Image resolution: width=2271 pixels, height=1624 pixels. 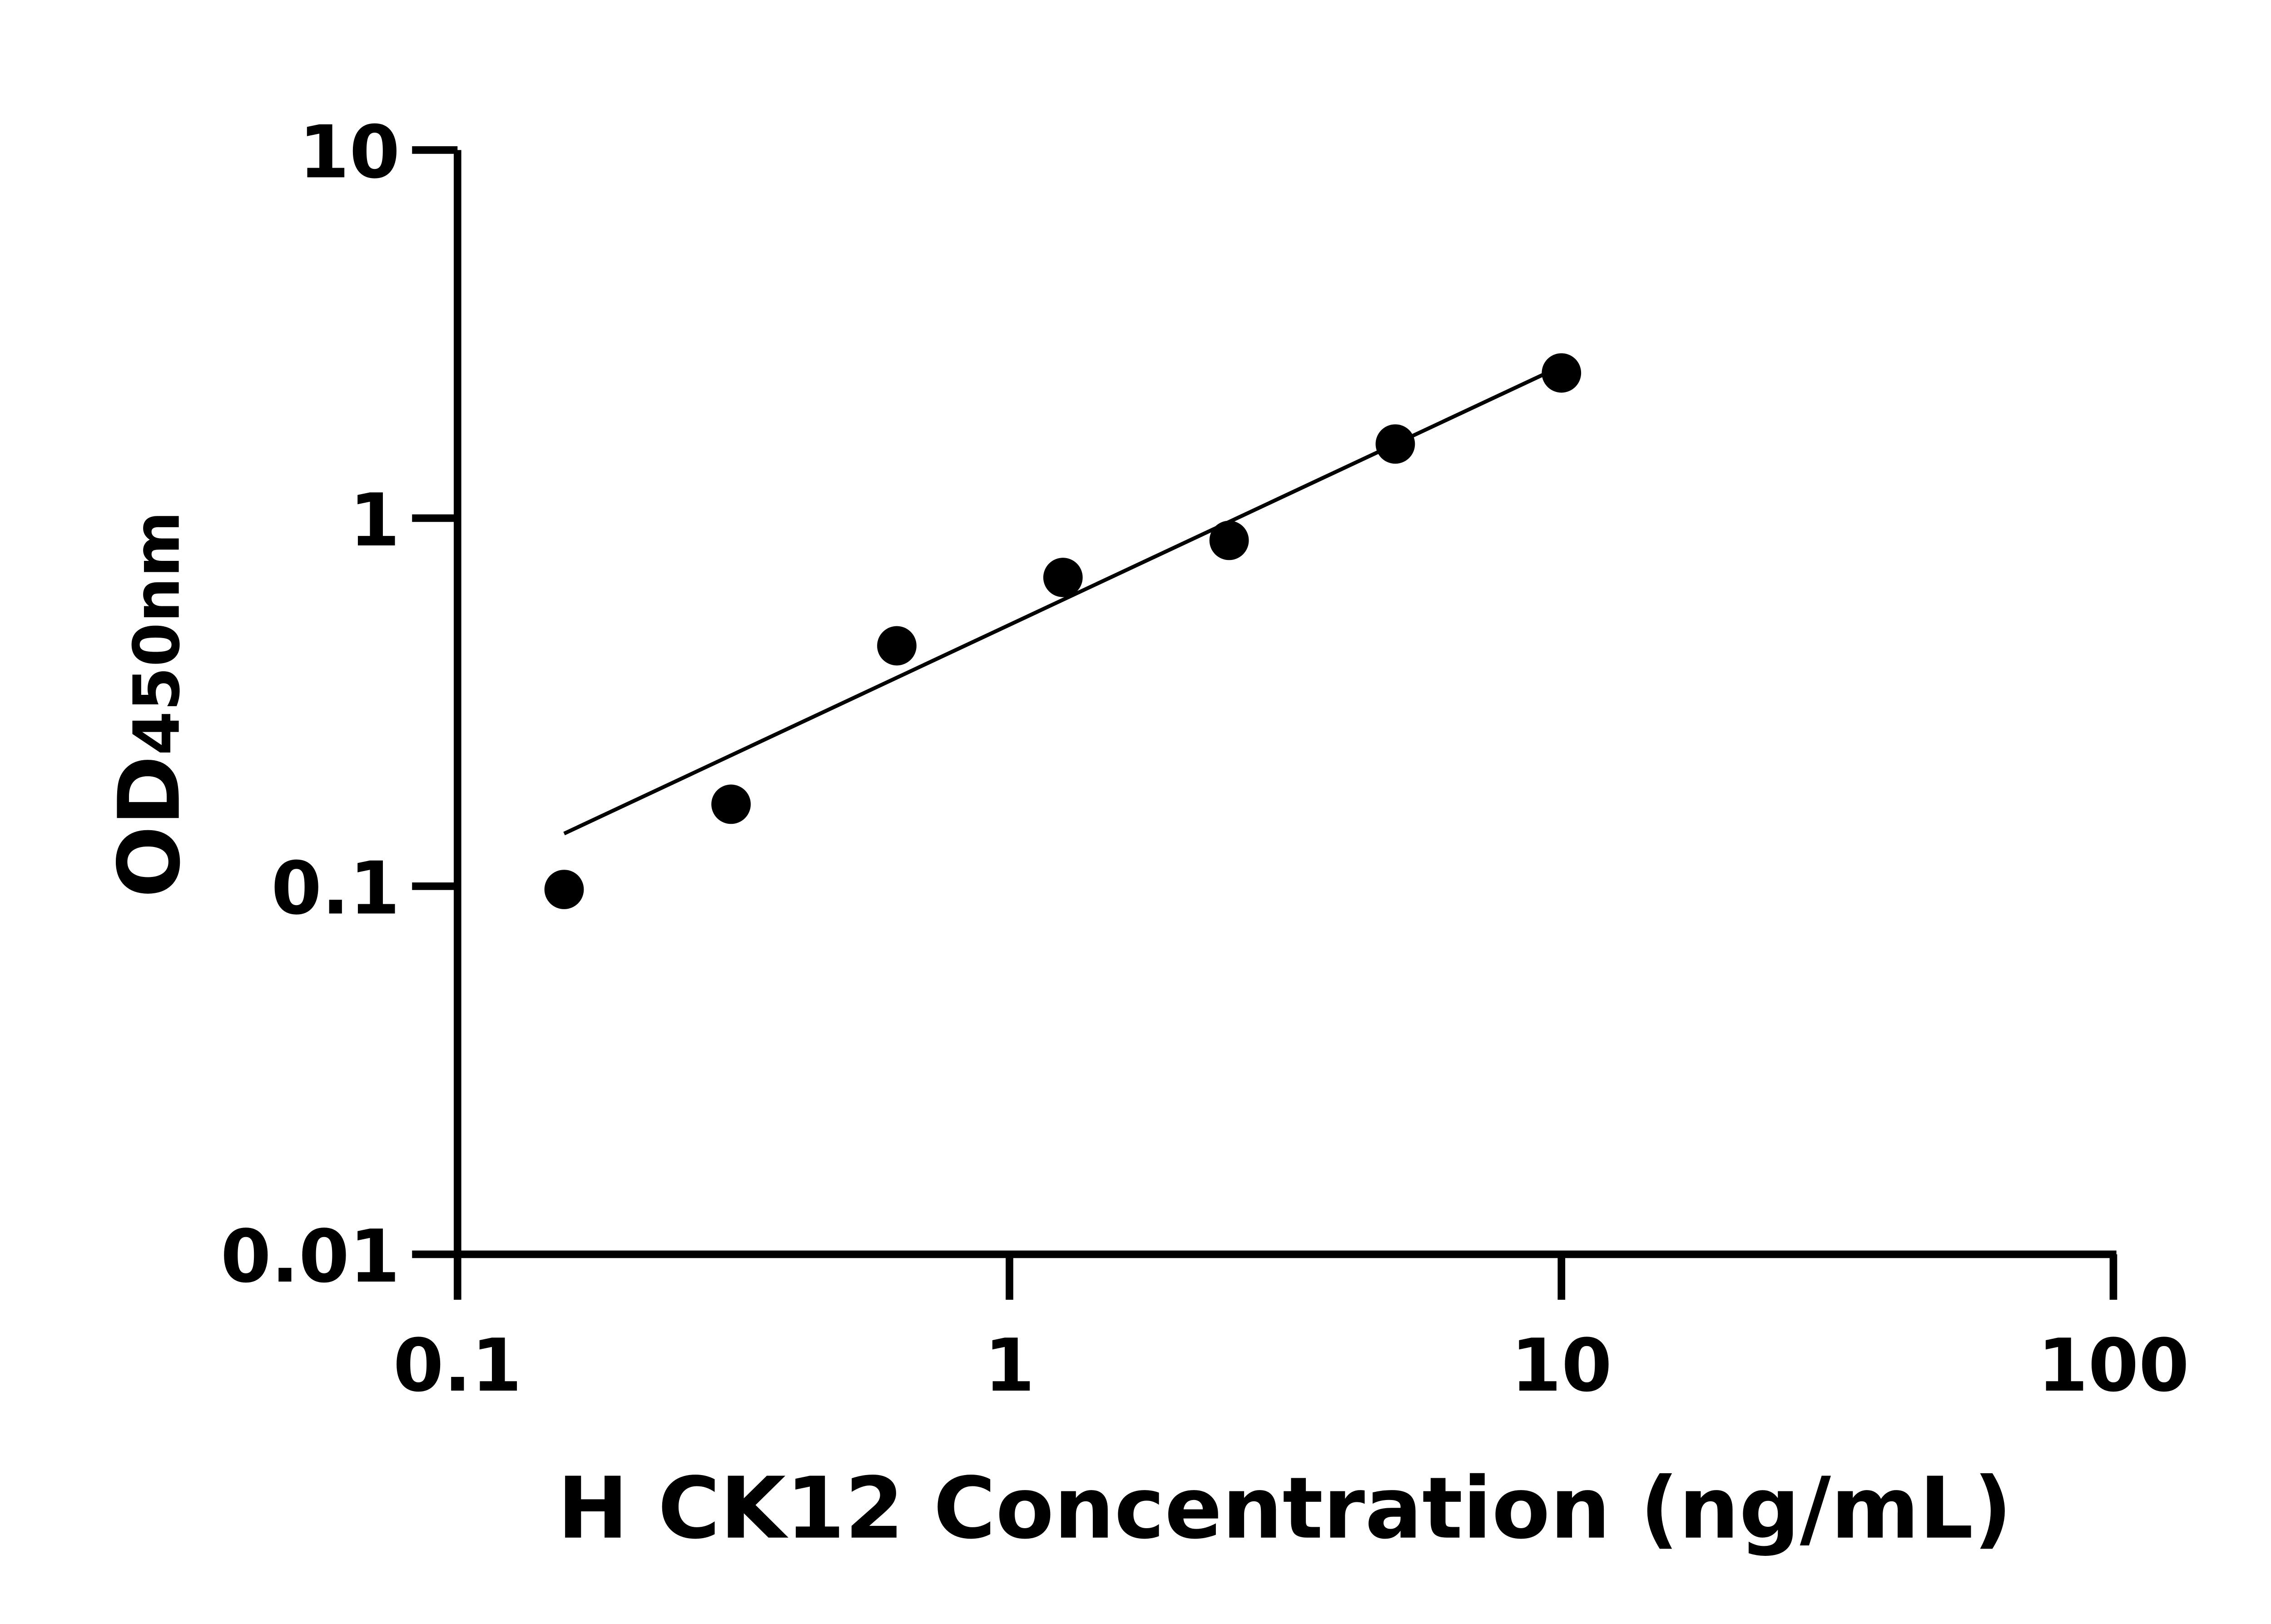 I want to click on y-tick-label: 10, so click(x=349, y=151).